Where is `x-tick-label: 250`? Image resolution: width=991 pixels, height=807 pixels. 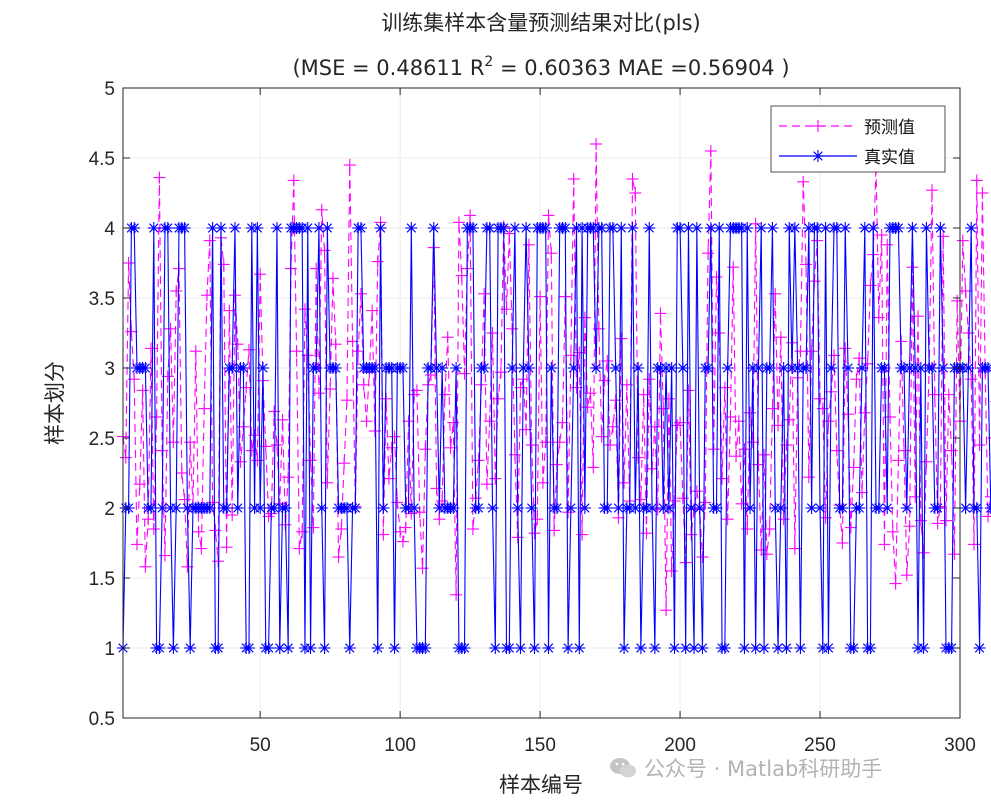
x-tick-label: 250 is located at coordinates (820, 745).